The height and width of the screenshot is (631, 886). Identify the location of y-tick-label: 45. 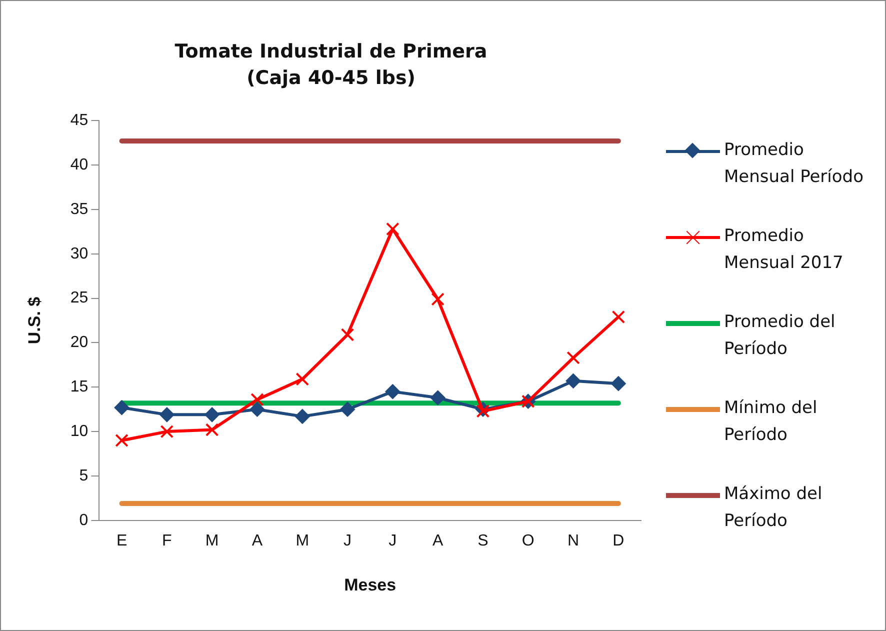
(79, 121).